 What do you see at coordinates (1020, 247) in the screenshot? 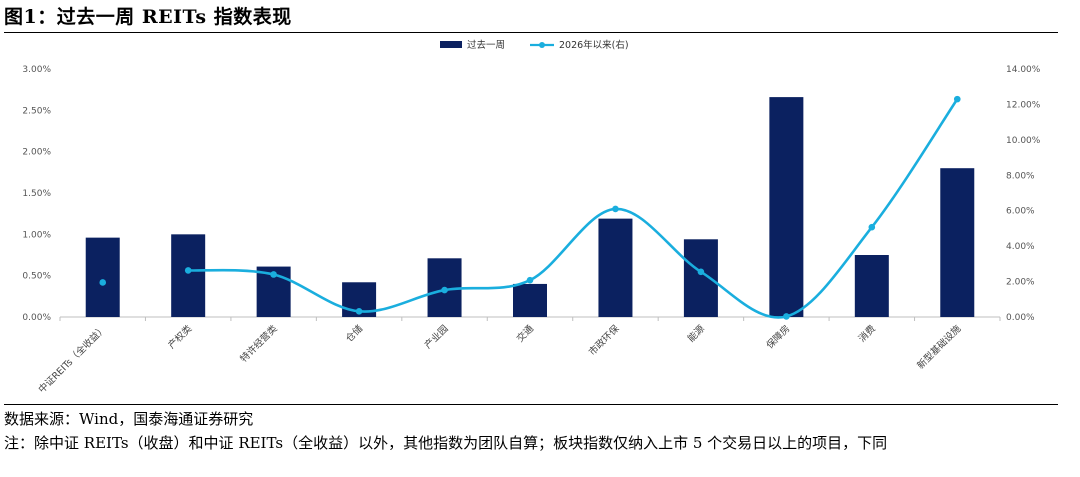
I see `right-y-tick-label: 4.00%` at bounding box center [1020, 247].